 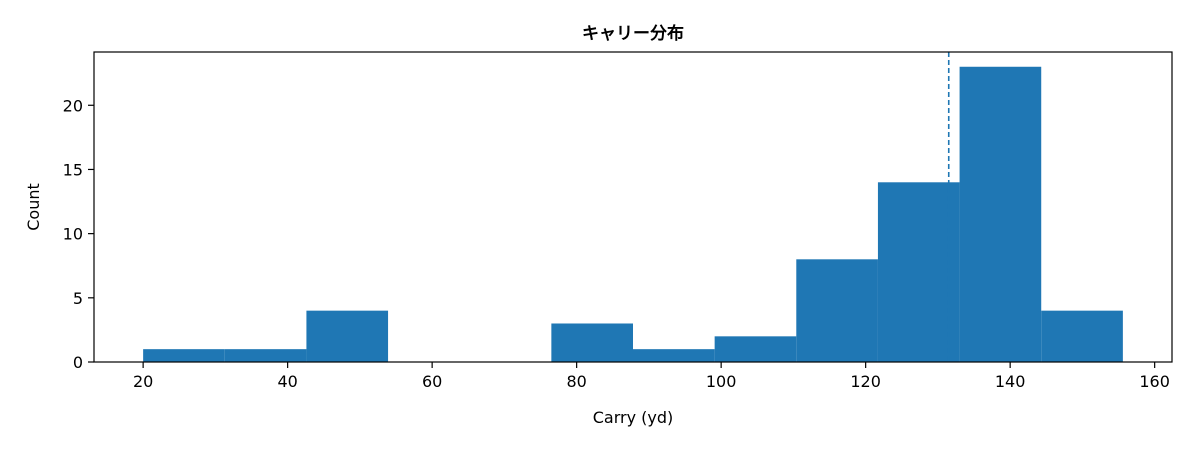 I want to click on x-tick-label: 140, so click(x=1010, y=381).